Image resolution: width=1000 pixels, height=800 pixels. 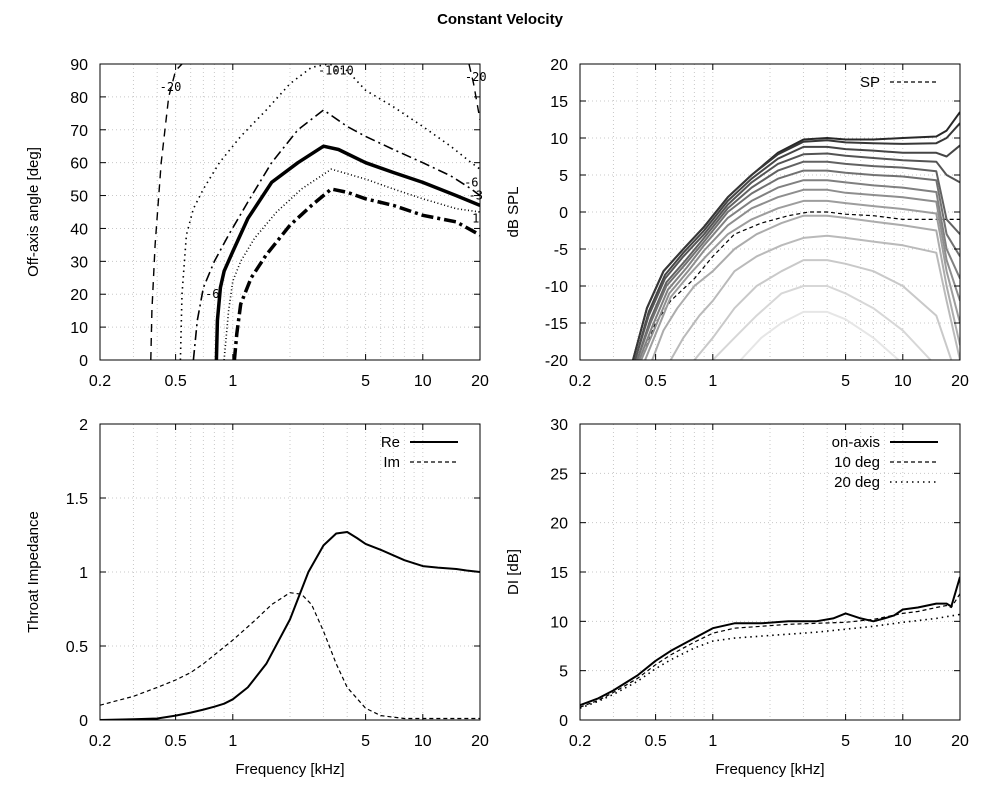 What do you see at coordinates (390, 442) in the screenshot?
I see `legend-label: Re` at bounding box center [390, 442].